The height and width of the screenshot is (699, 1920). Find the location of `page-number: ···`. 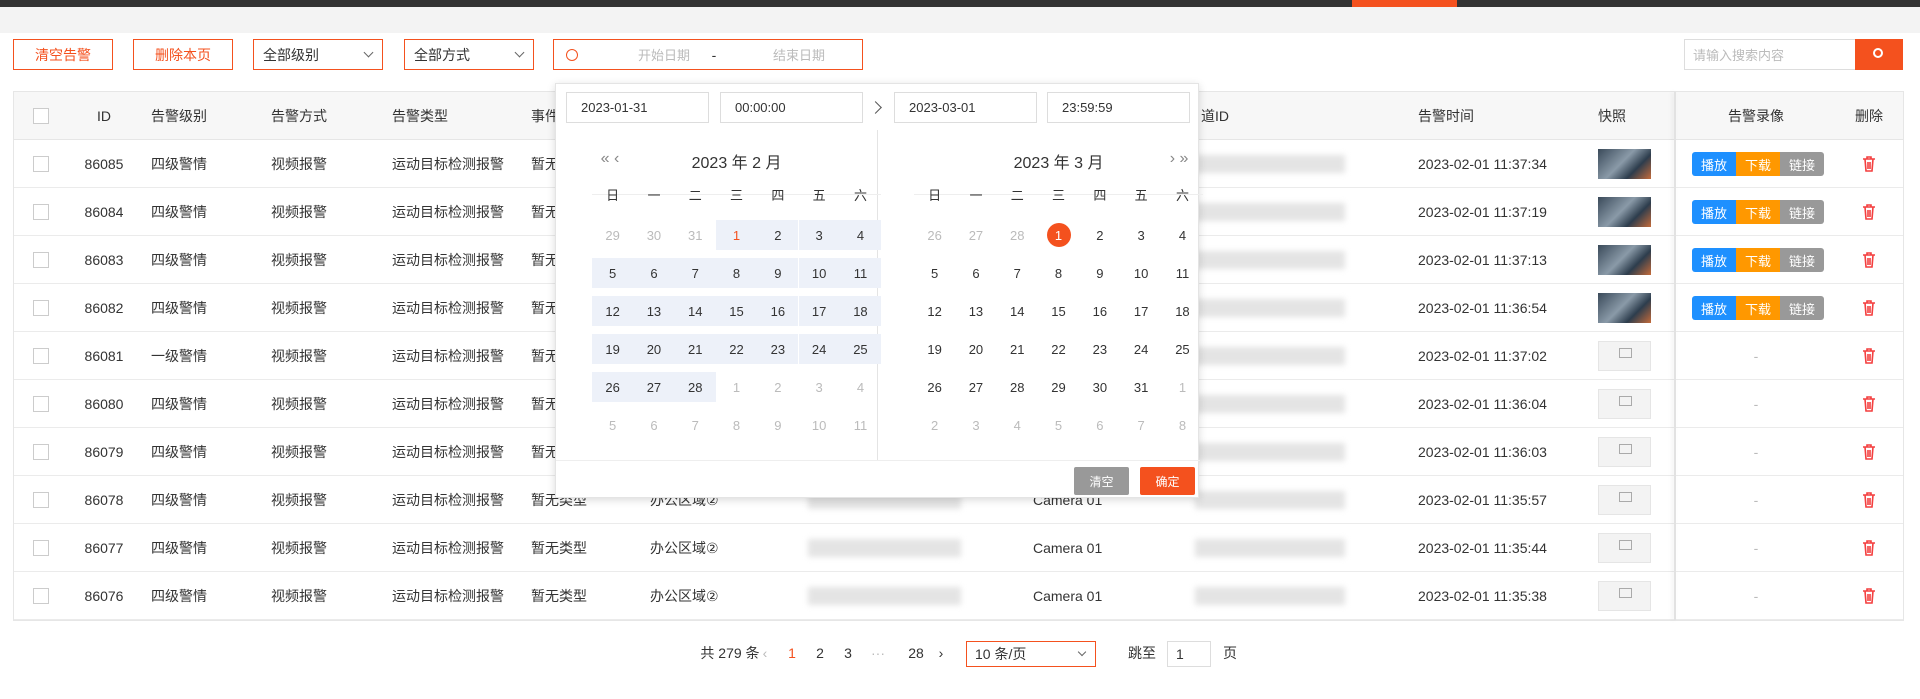

page-number: ··· is located at coordinates (878, 653).